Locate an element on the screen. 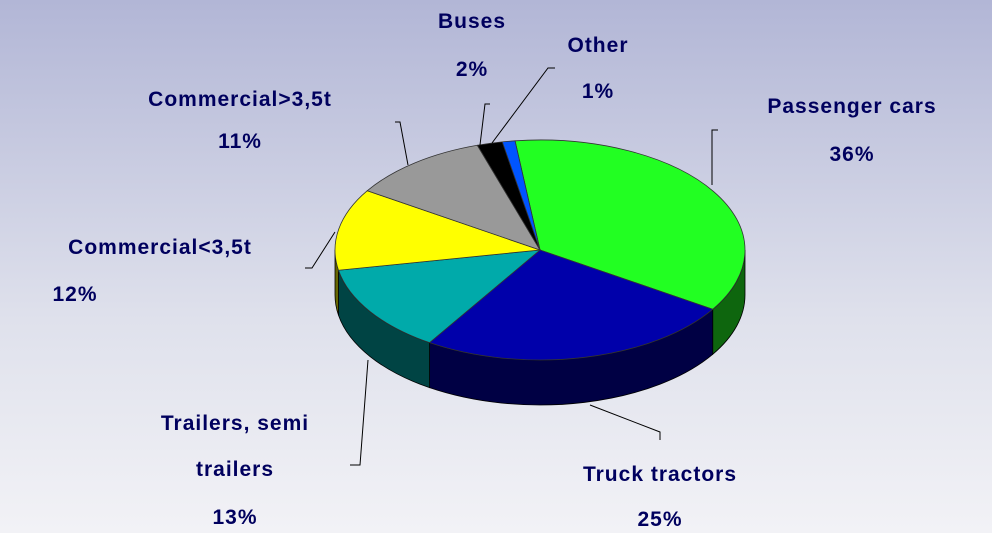 The height and width of the screenshot is (533, 992). value-label: 11% is located at coordinates (240, 141).